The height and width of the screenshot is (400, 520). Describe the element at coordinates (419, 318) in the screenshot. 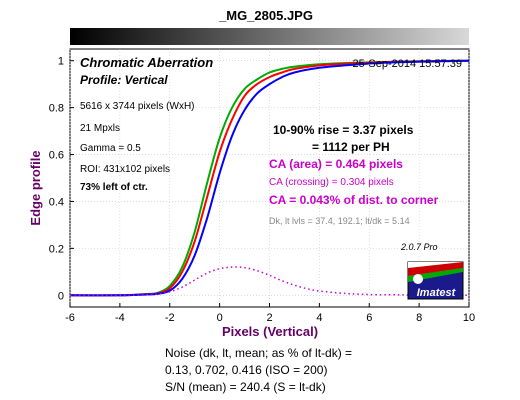

I see `x-tick-label: 8` at that location.